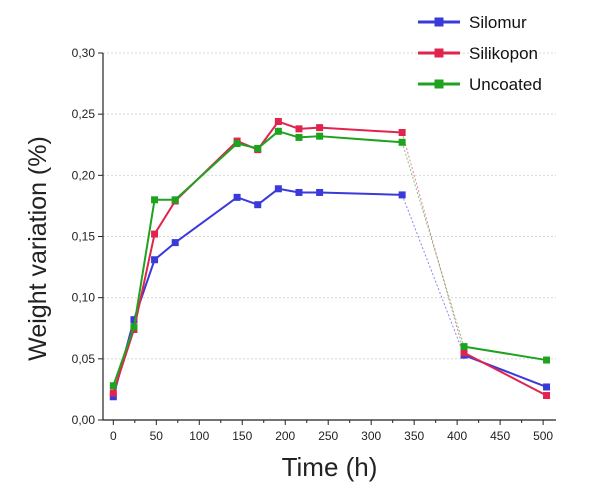 Image resolution: width=594 pixels, height=497 pixels. I want to click on x-tick-label: 450, so click(500, 436).